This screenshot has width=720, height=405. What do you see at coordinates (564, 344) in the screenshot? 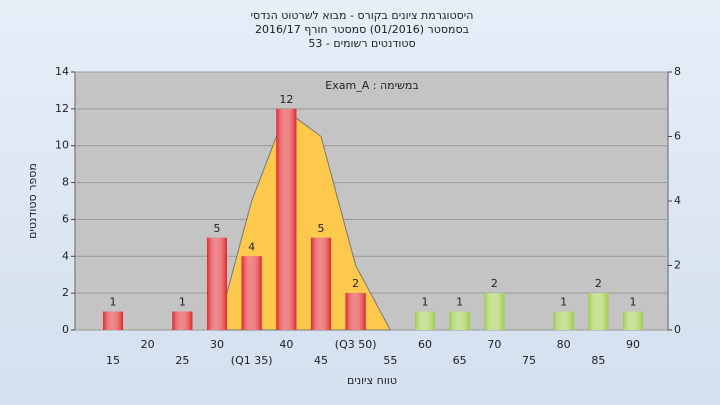
I see `x-tick-label: 80` at bounding box center [564, 344].